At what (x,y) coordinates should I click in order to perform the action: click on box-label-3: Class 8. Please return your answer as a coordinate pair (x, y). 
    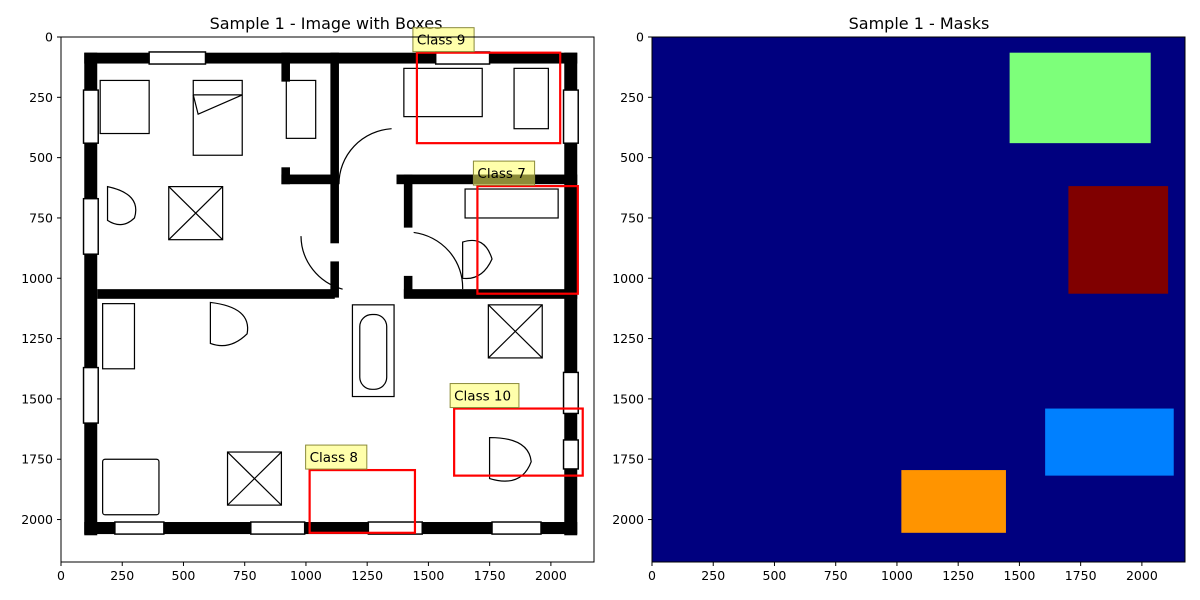
    Looking at the image, I should click on (334, 458).